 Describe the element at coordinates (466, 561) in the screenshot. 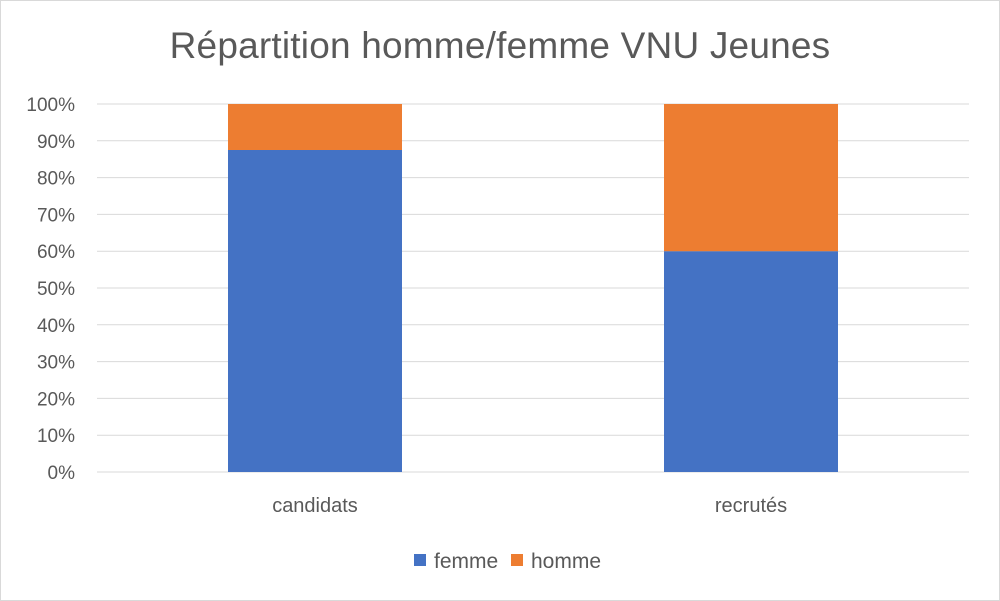

I see `legend-label-femme: femme` at that location.